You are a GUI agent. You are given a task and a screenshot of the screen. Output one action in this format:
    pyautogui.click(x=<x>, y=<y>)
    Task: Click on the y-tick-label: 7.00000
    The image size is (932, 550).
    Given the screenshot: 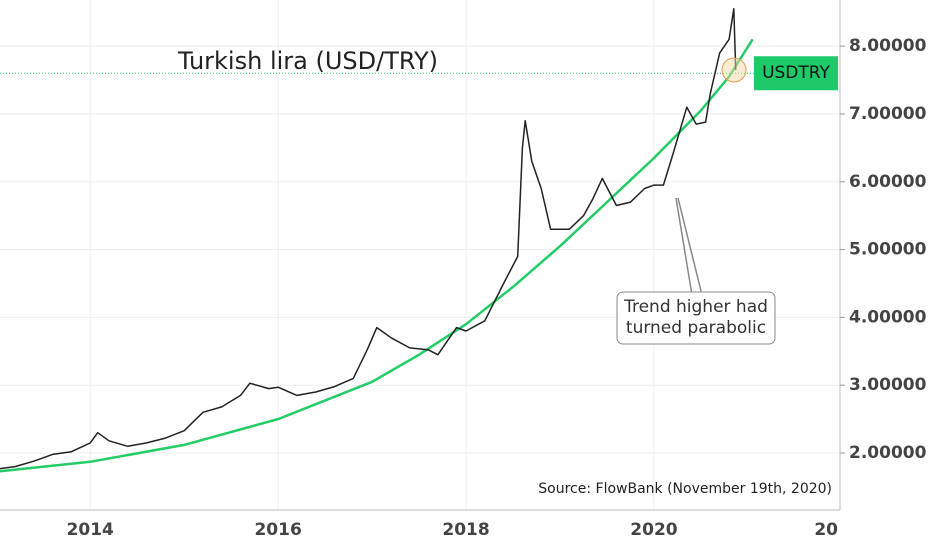 What is the action you would take?
    pyautogui.click(x=888, y=114)
    